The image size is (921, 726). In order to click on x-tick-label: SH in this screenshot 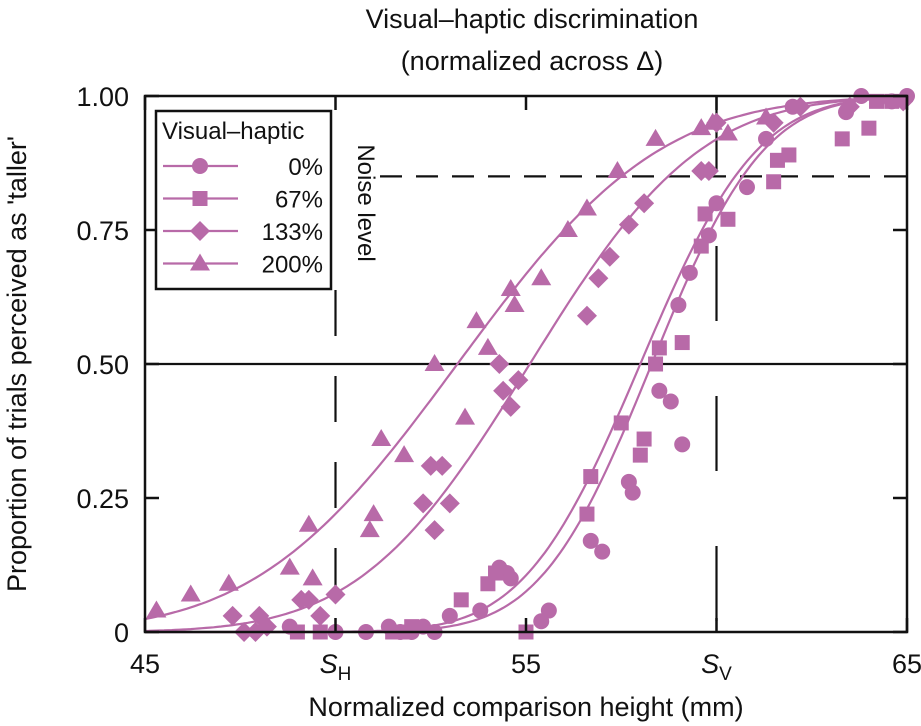, I will do `click(336, 667)`.